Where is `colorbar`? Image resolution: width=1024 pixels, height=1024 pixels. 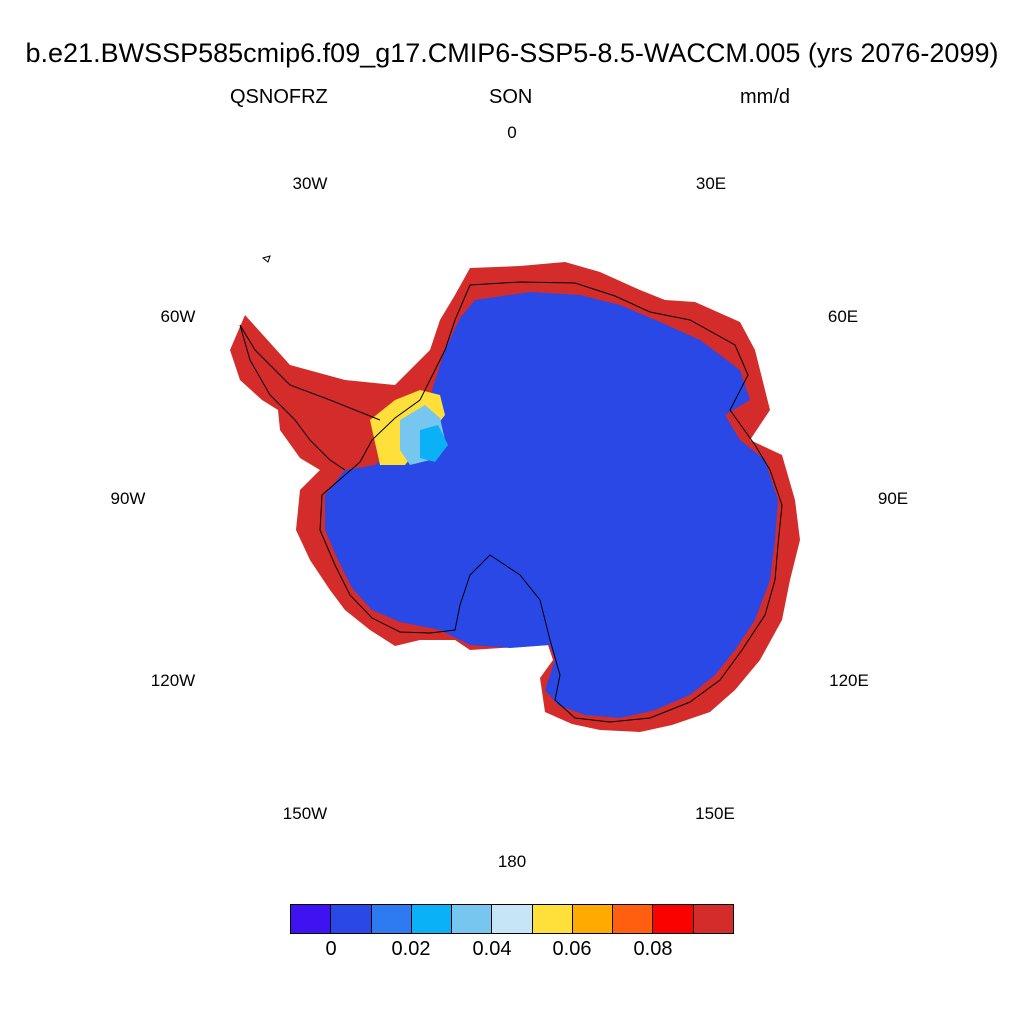
colorbar is located at coordinates (512, 919).